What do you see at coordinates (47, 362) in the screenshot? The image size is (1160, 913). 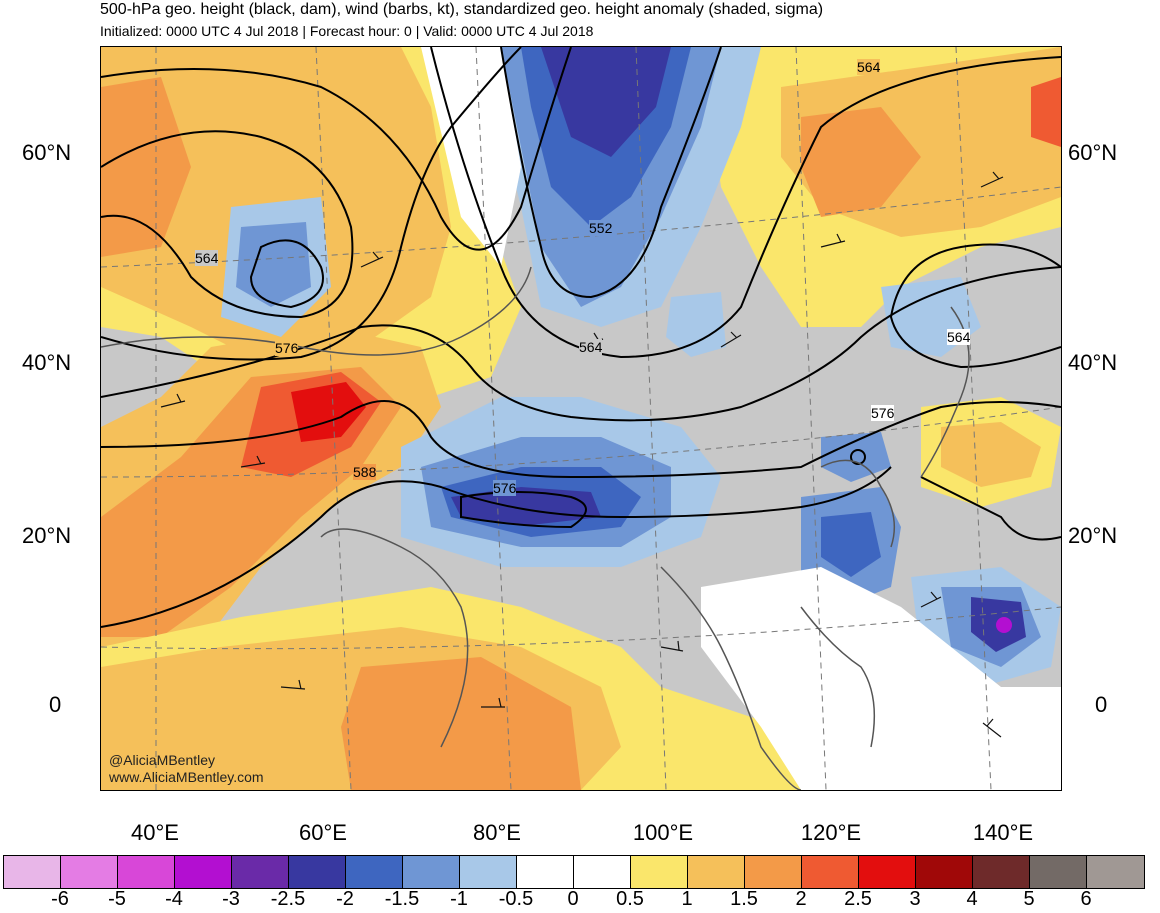 I see `lat-label-left: 40°N` at bounding box center [47, 362].